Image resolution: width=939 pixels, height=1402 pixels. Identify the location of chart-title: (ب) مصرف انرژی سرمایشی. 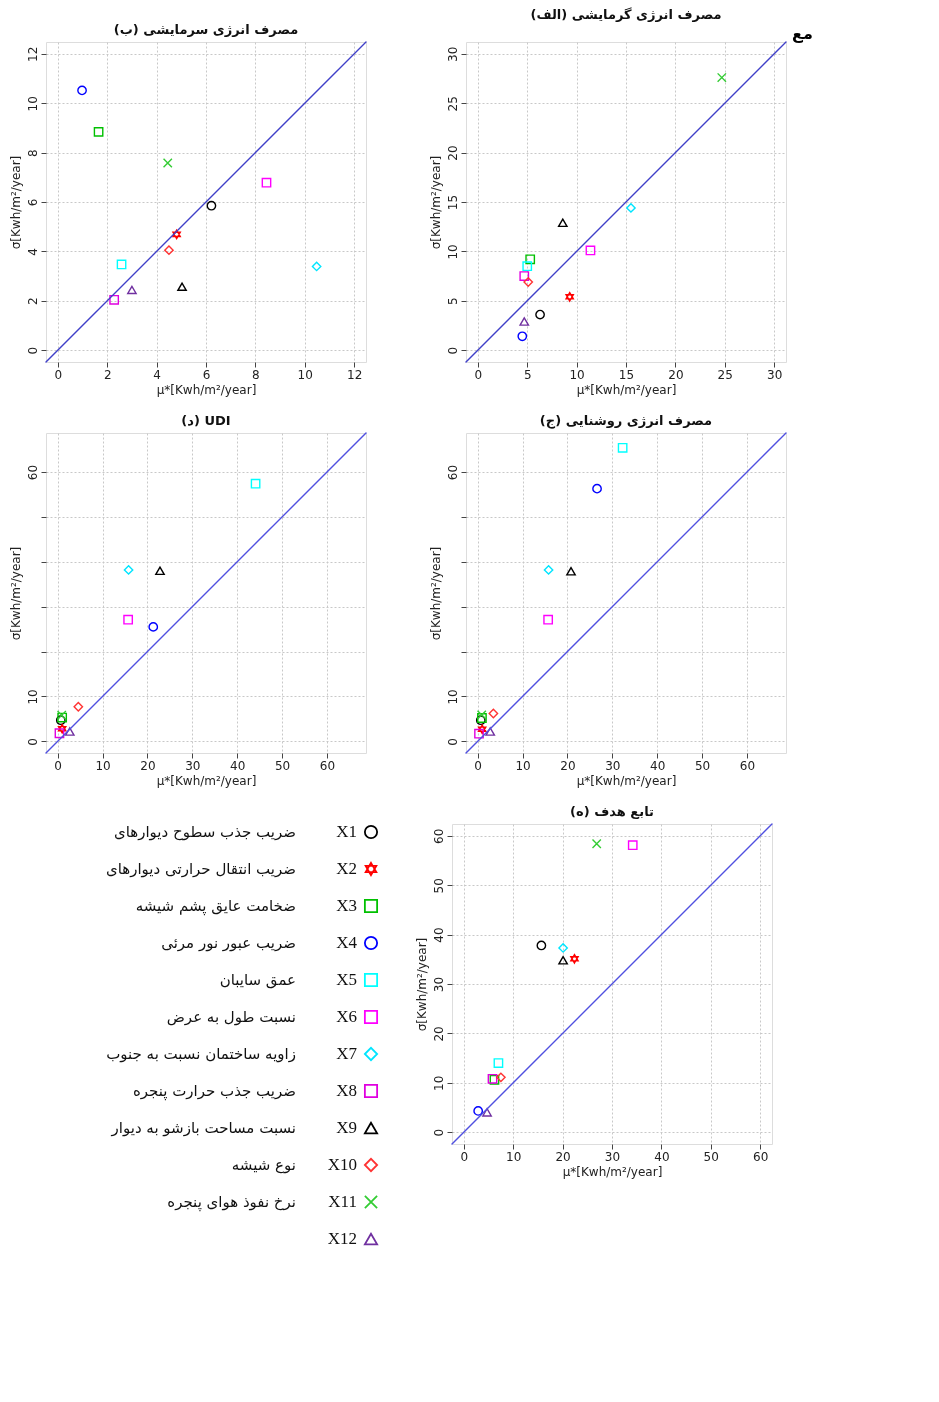
(206, 30).